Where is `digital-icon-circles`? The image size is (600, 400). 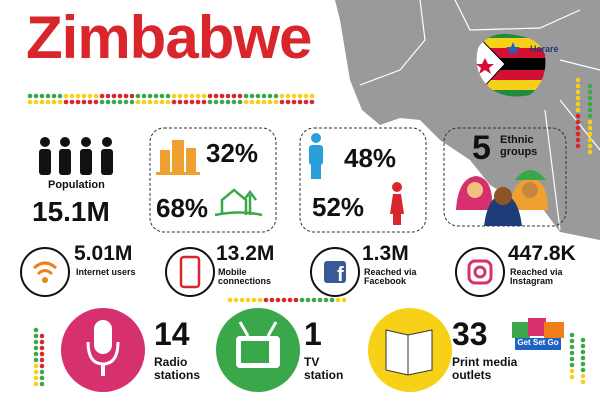
digital-icon-circles is located at coordinates (262, 272).